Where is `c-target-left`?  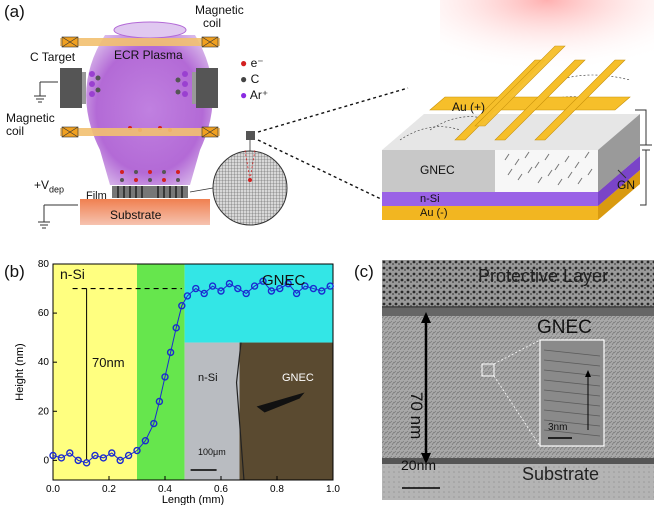 c-target-left is located at coordinates (71, 88).